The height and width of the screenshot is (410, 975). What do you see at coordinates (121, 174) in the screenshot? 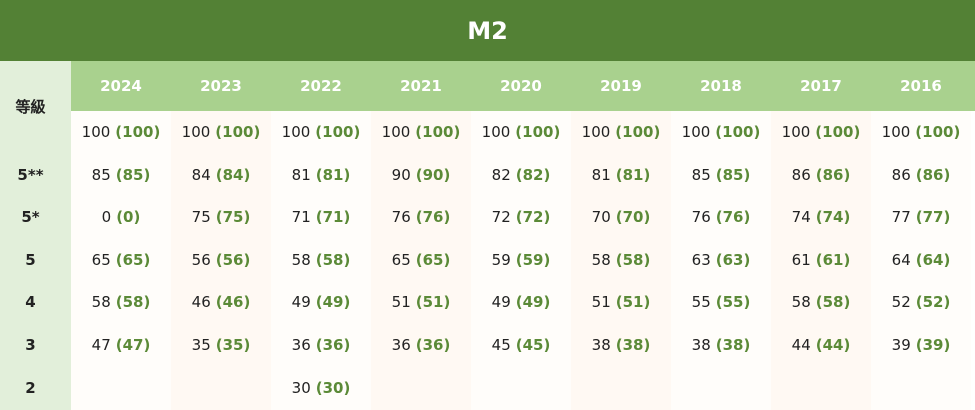
I see `score-cell: 85 (85)` at bounding box center [121, 174].